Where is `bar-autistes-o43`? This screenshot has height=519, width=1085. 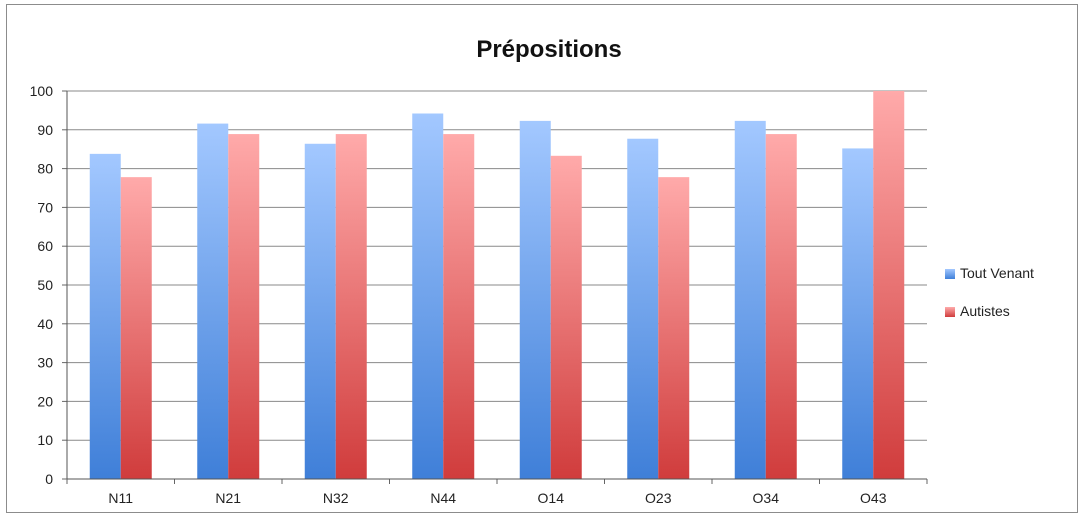 bar-autistes-o43 is located at coordinates (889, 285).